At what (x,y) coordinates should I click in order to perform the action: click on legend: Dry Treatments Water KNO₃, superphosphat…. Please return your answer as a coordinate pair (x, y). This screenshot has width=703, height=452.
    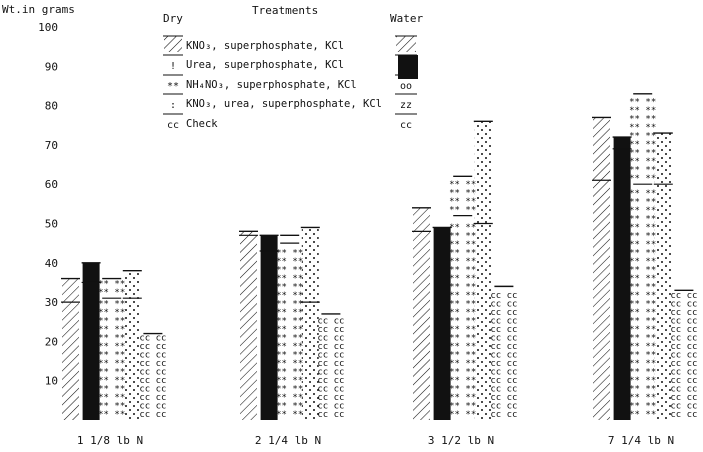
    Looking at the image, I should click on (293, 67).